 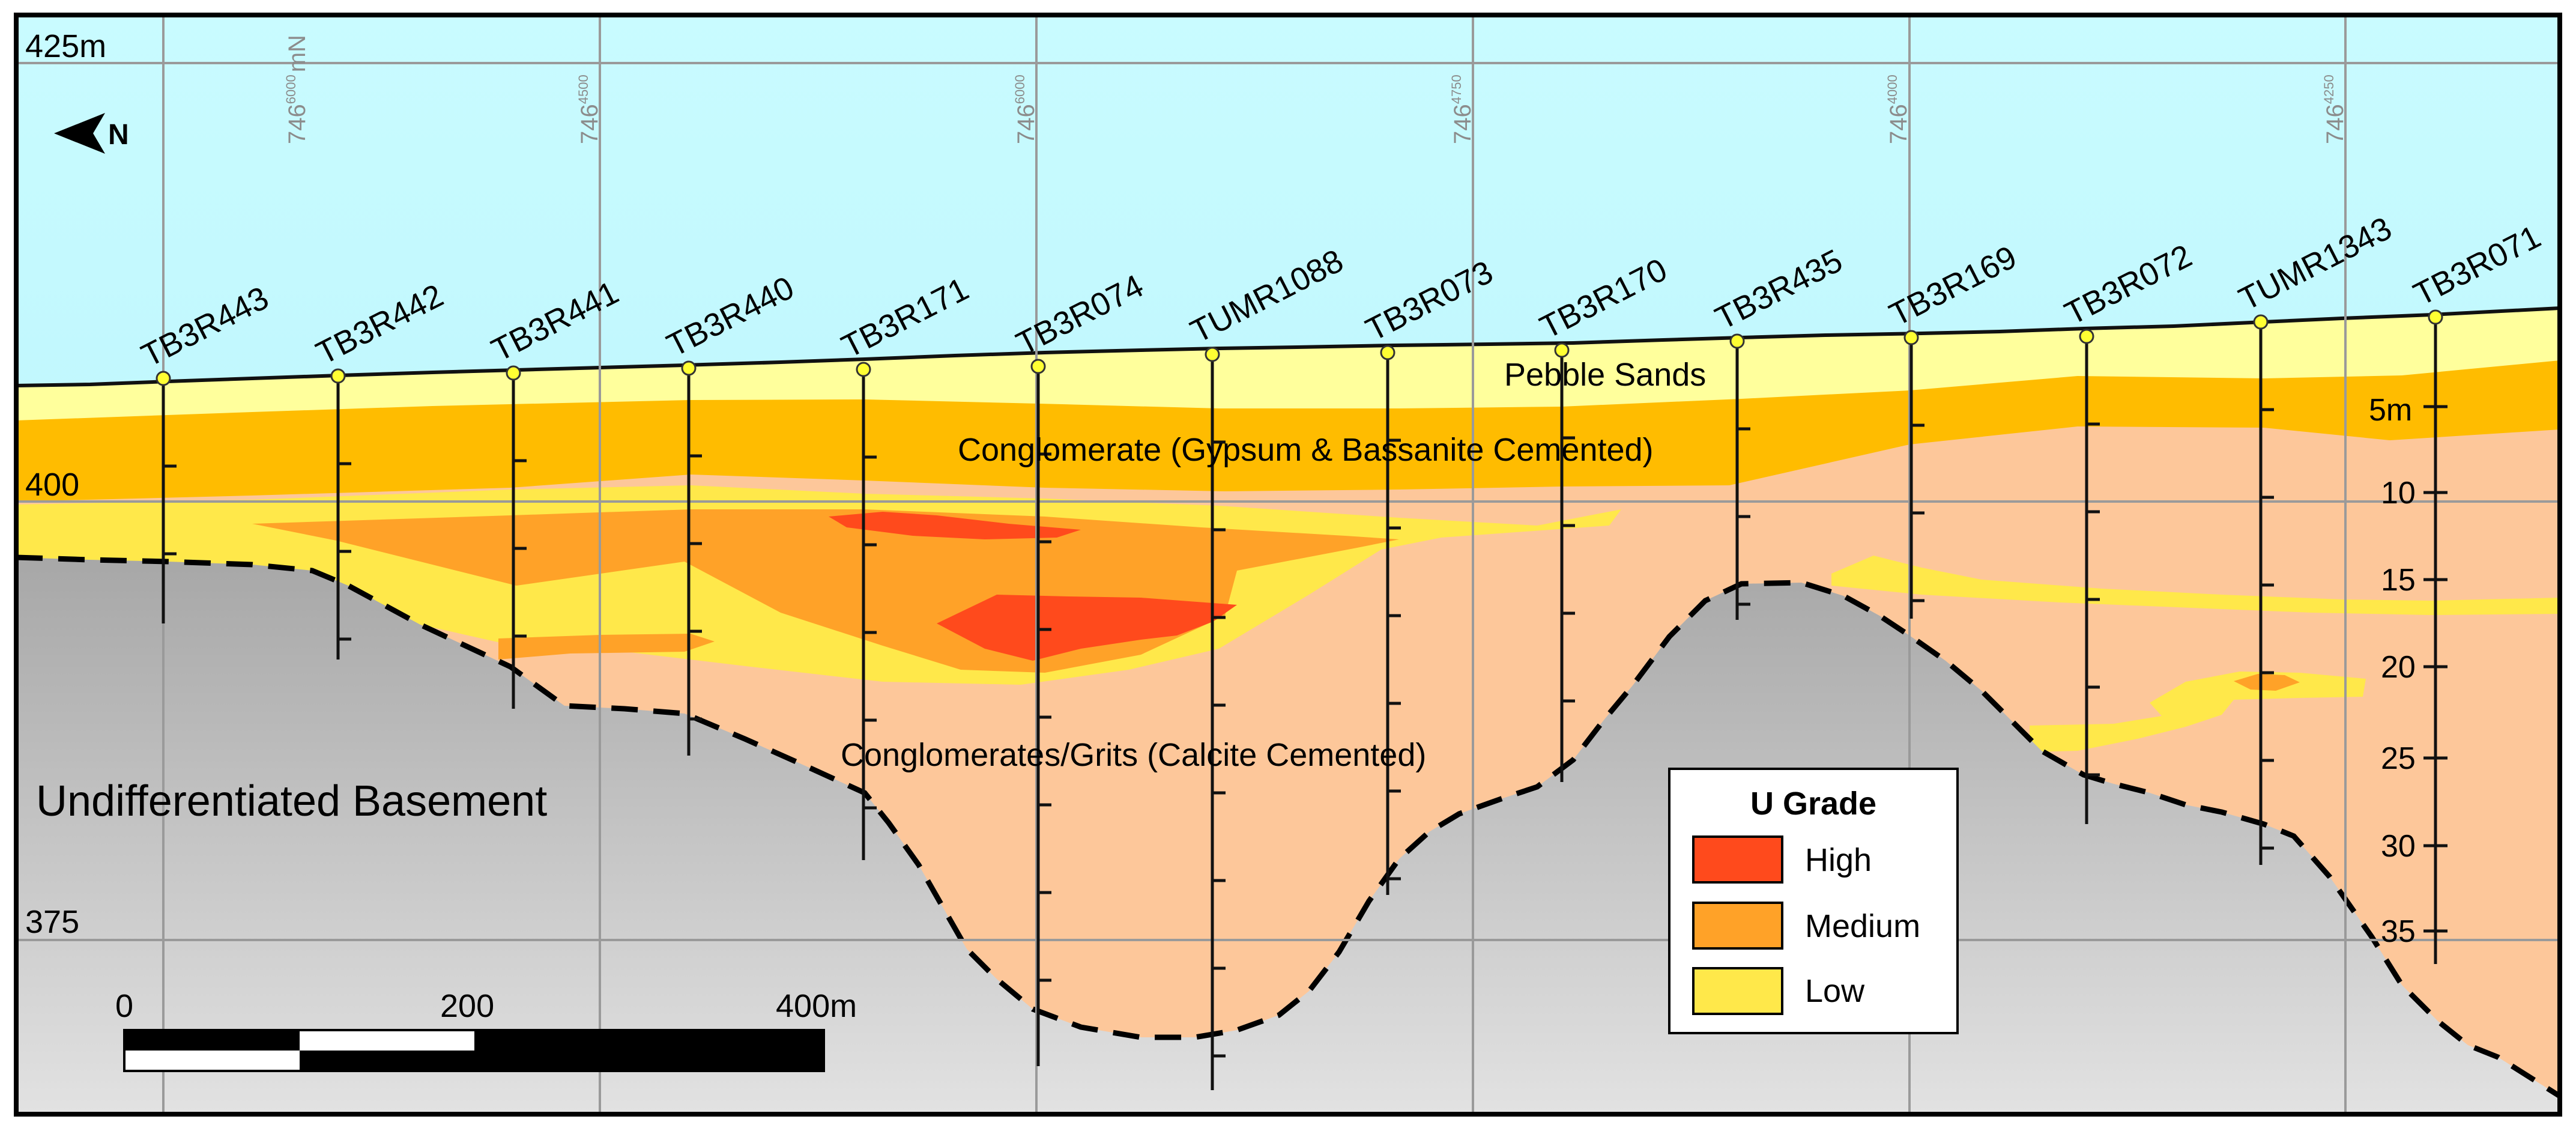 I want to click on northing-sup: 4500, so click(x=583, y=89).